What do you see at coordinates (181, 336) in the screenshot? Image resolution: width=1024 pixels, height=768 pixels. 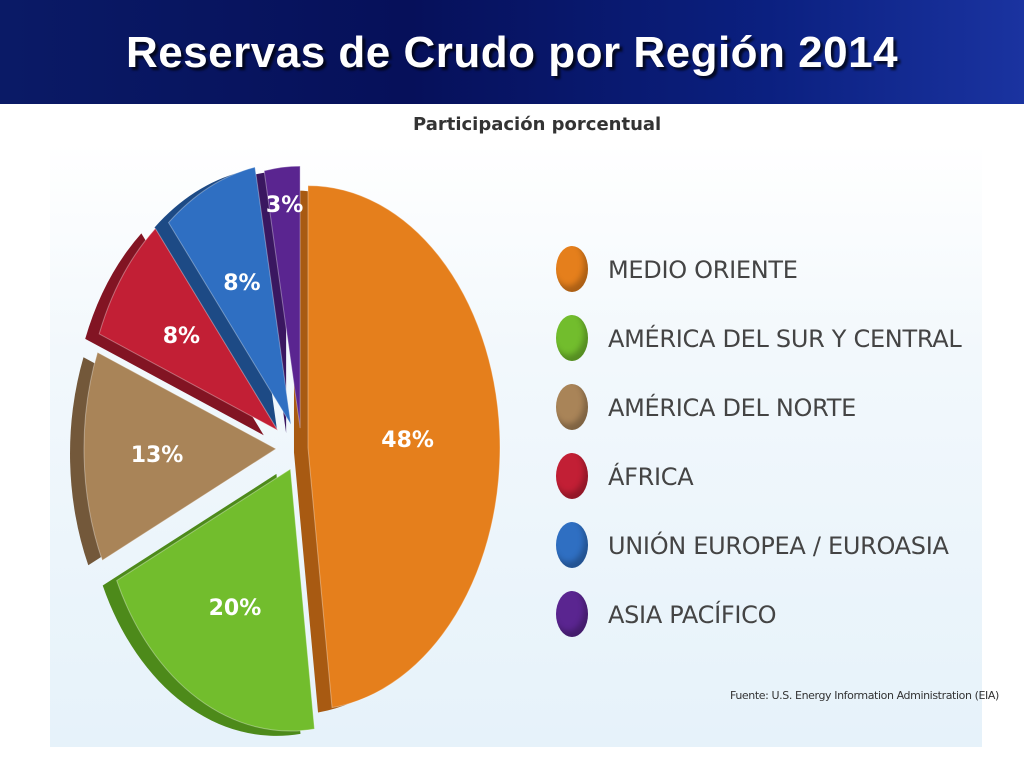 I see `pie-data-label-3: 8%` at bounding box center [181, 336].